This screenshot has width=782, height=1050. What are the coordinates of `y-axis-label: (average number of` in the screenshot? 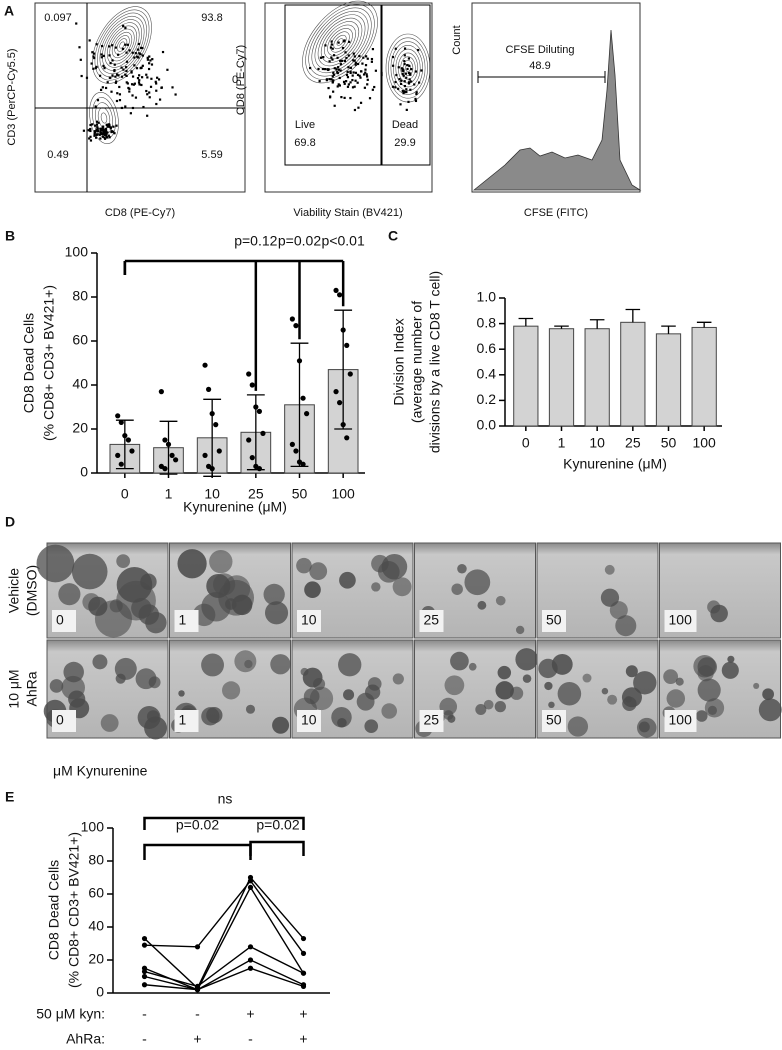 It's located at (417, 362).